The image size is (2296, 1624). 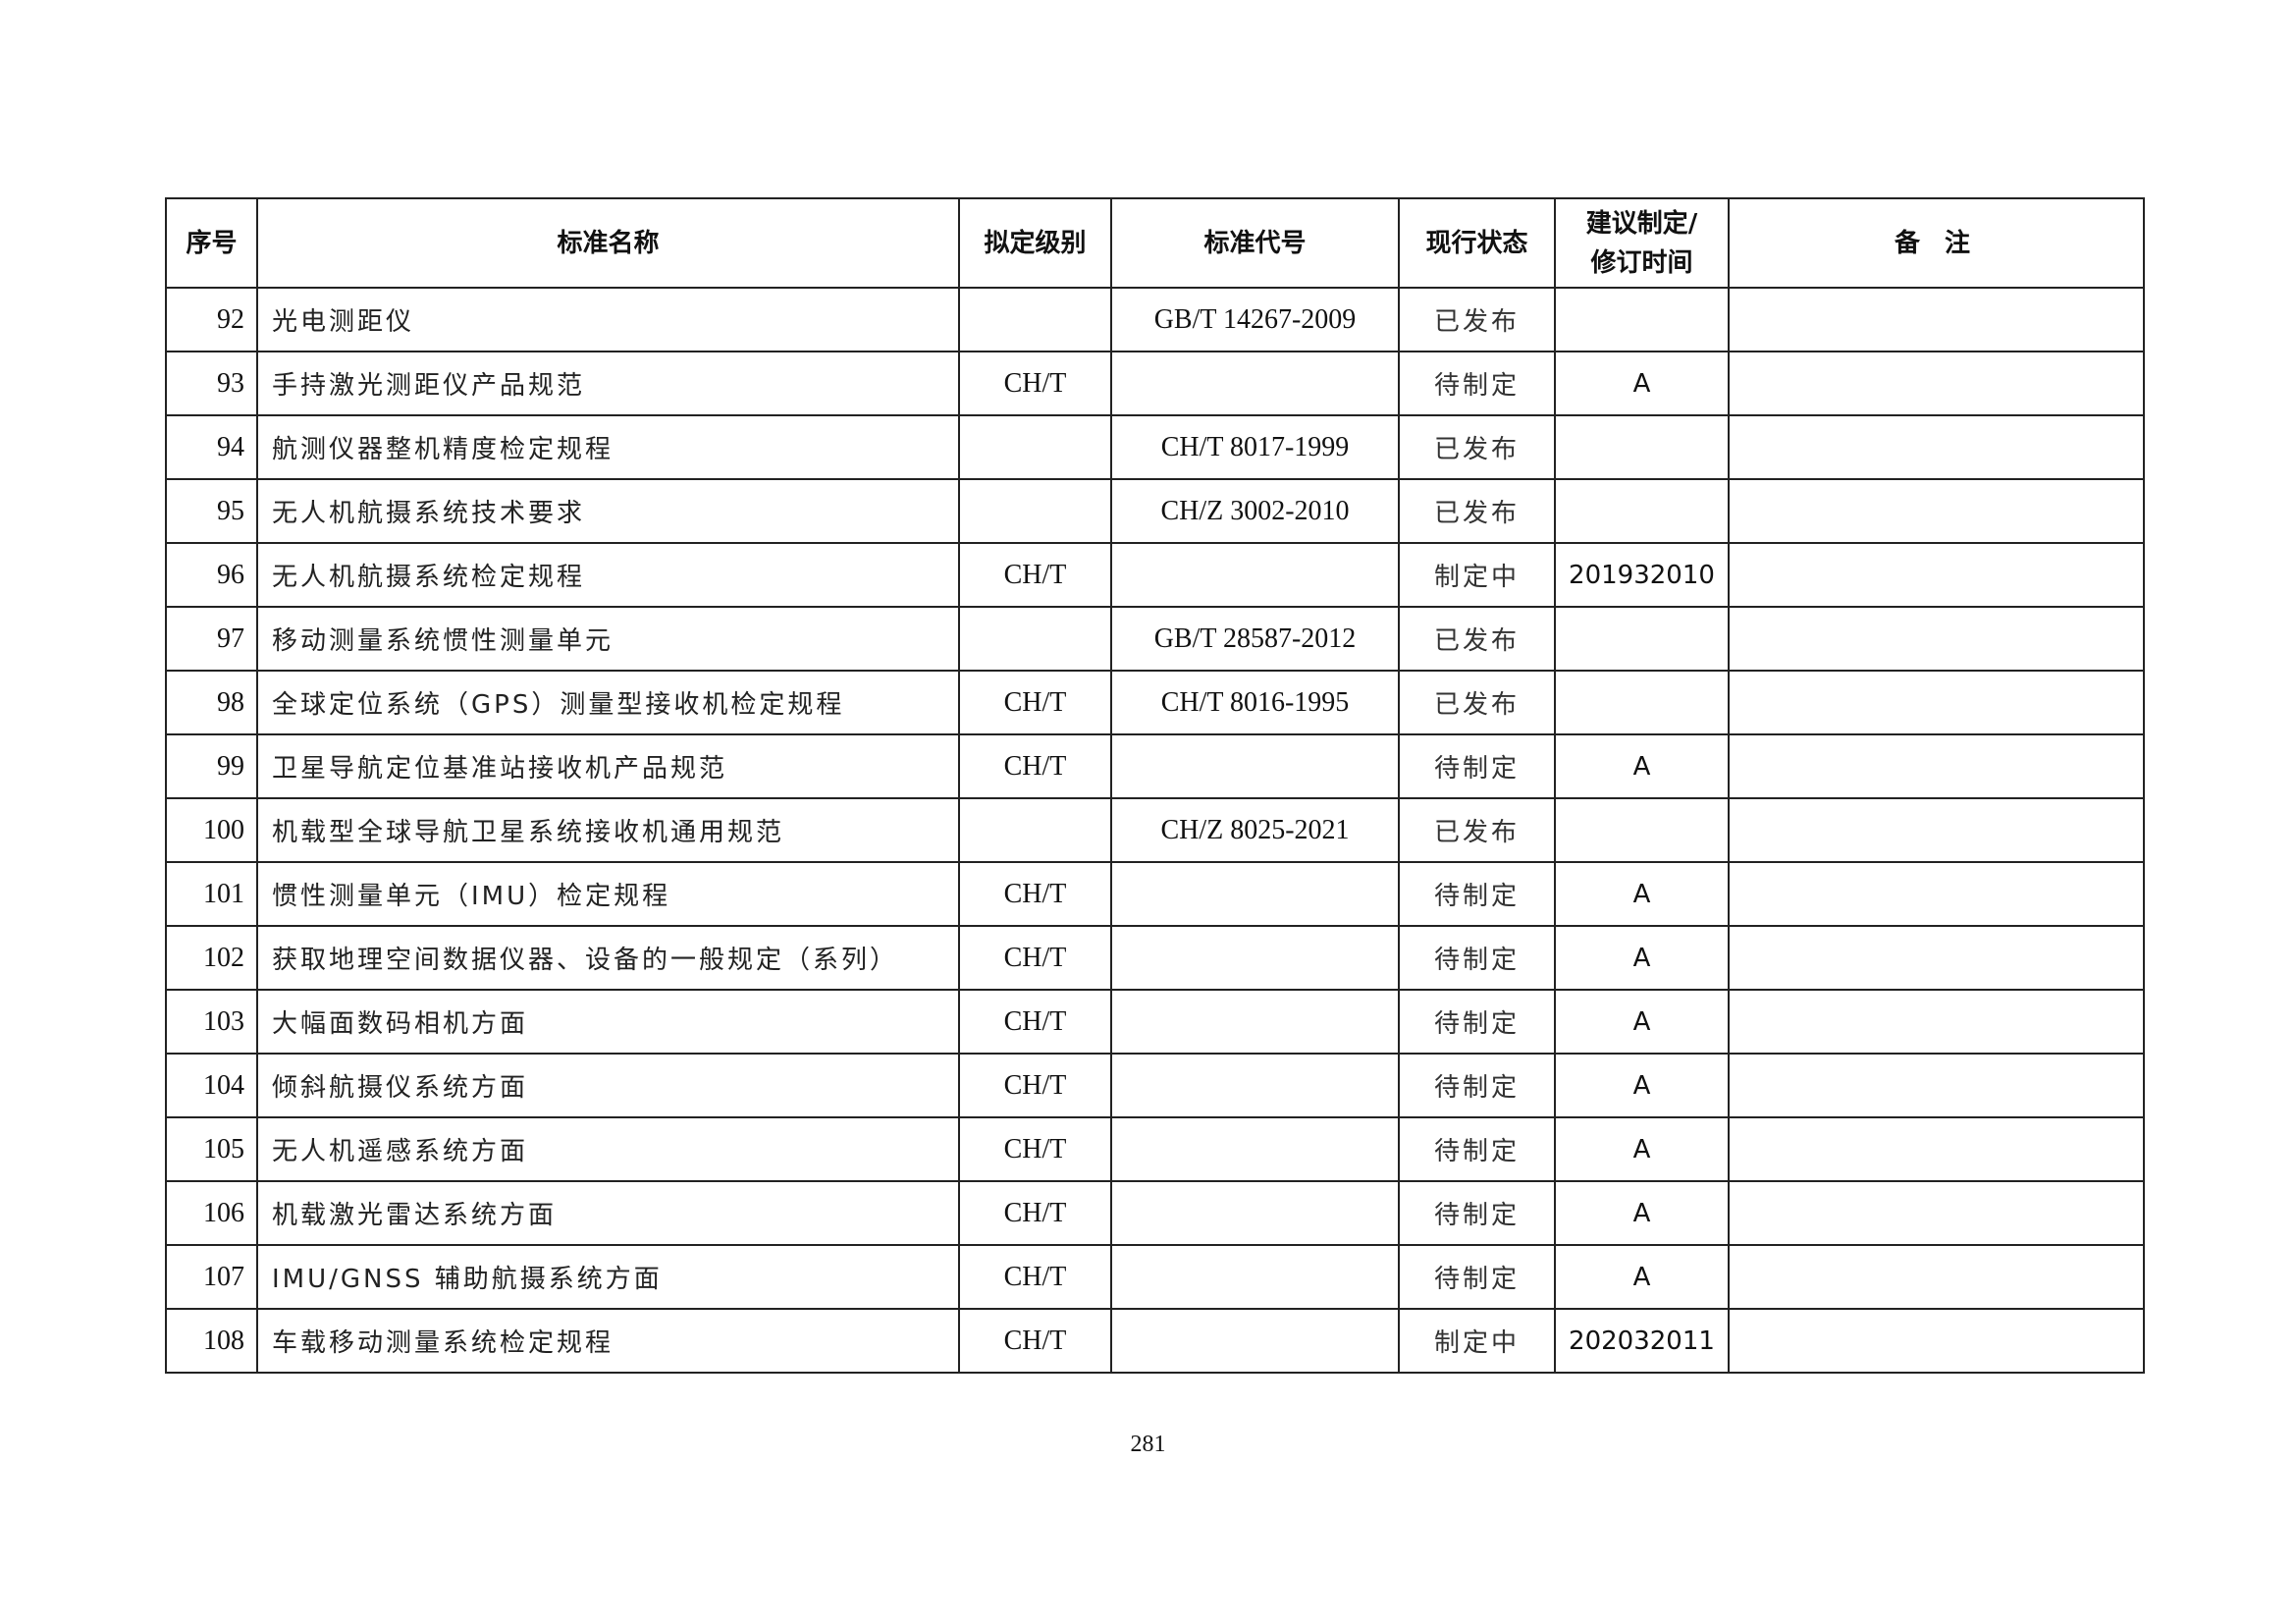 What do you see at coordinates (608, 894) in the screenshot?
I see `cell-name: 惯性测量单元（IMU）检定规程` at bounding box center [608, 894].